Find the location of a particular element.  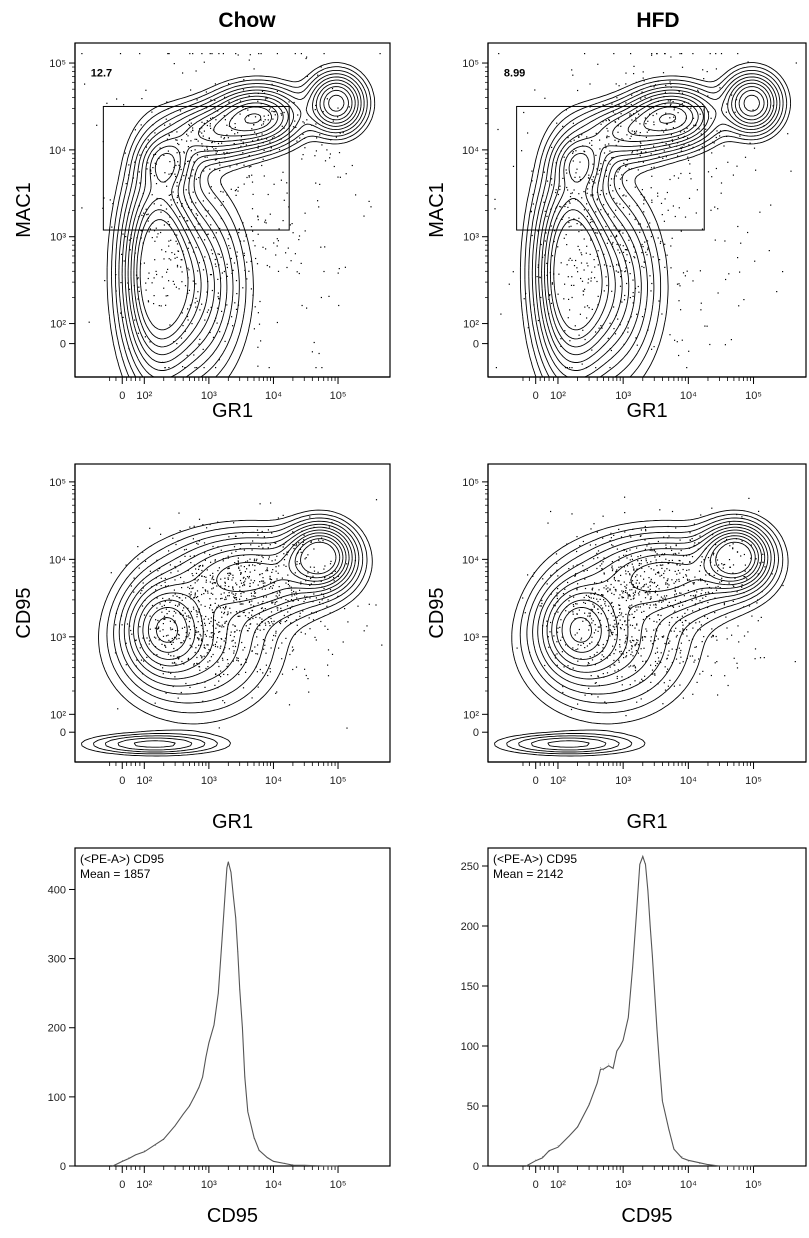

x-axis-label: GR1 is located at coordinates (646, 411).